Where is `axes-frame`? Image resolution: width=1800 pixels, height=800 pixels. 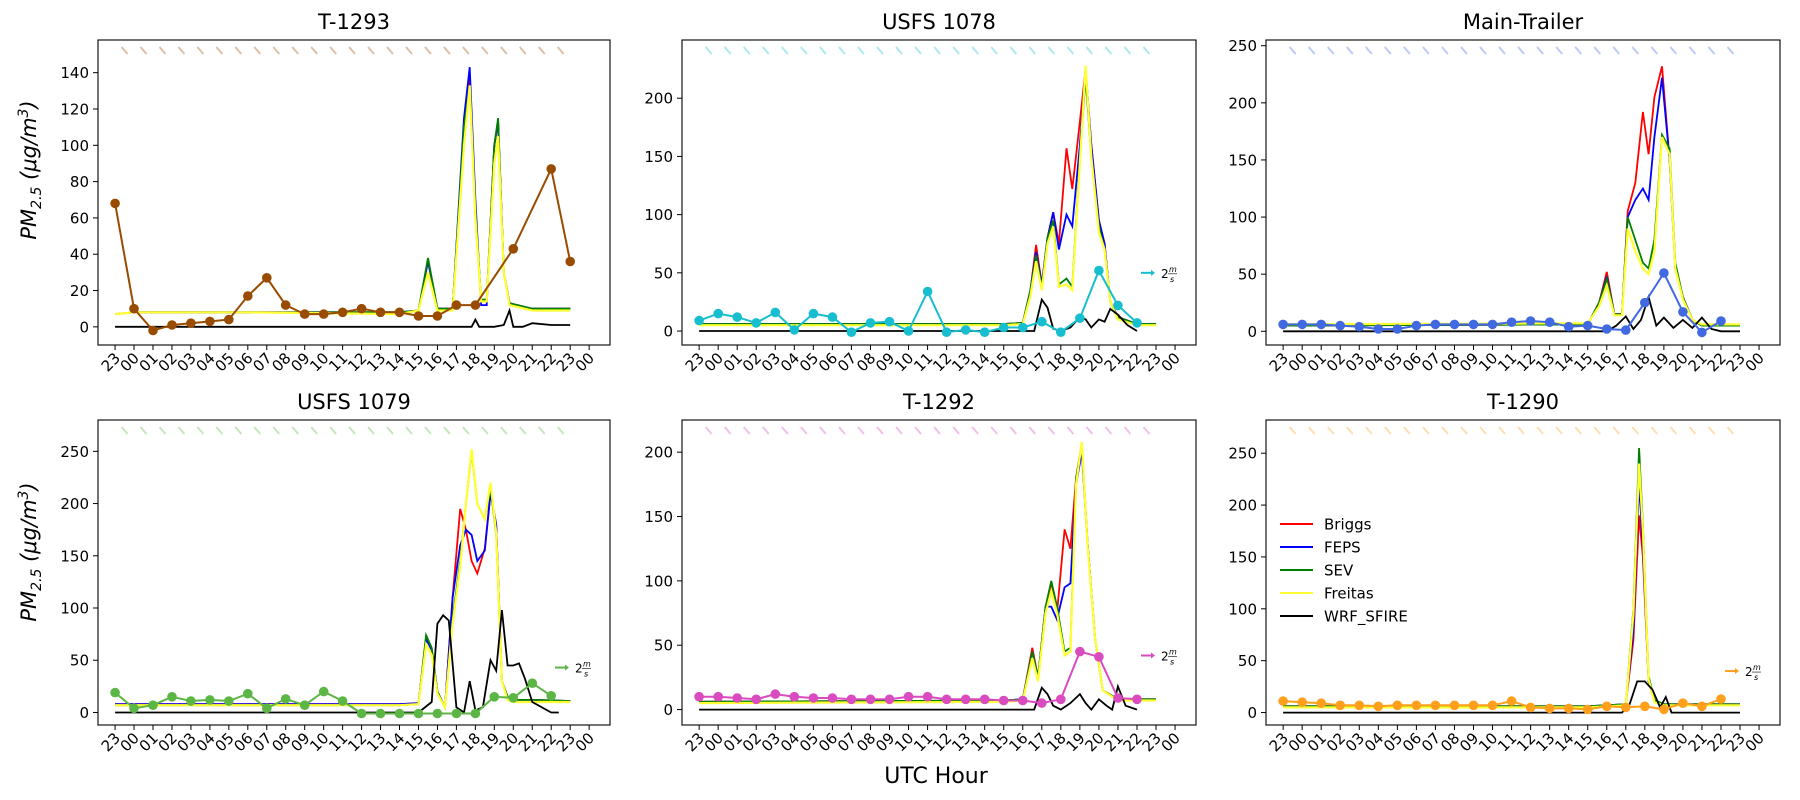
axes-frame is located at coordinates (1523, 192).